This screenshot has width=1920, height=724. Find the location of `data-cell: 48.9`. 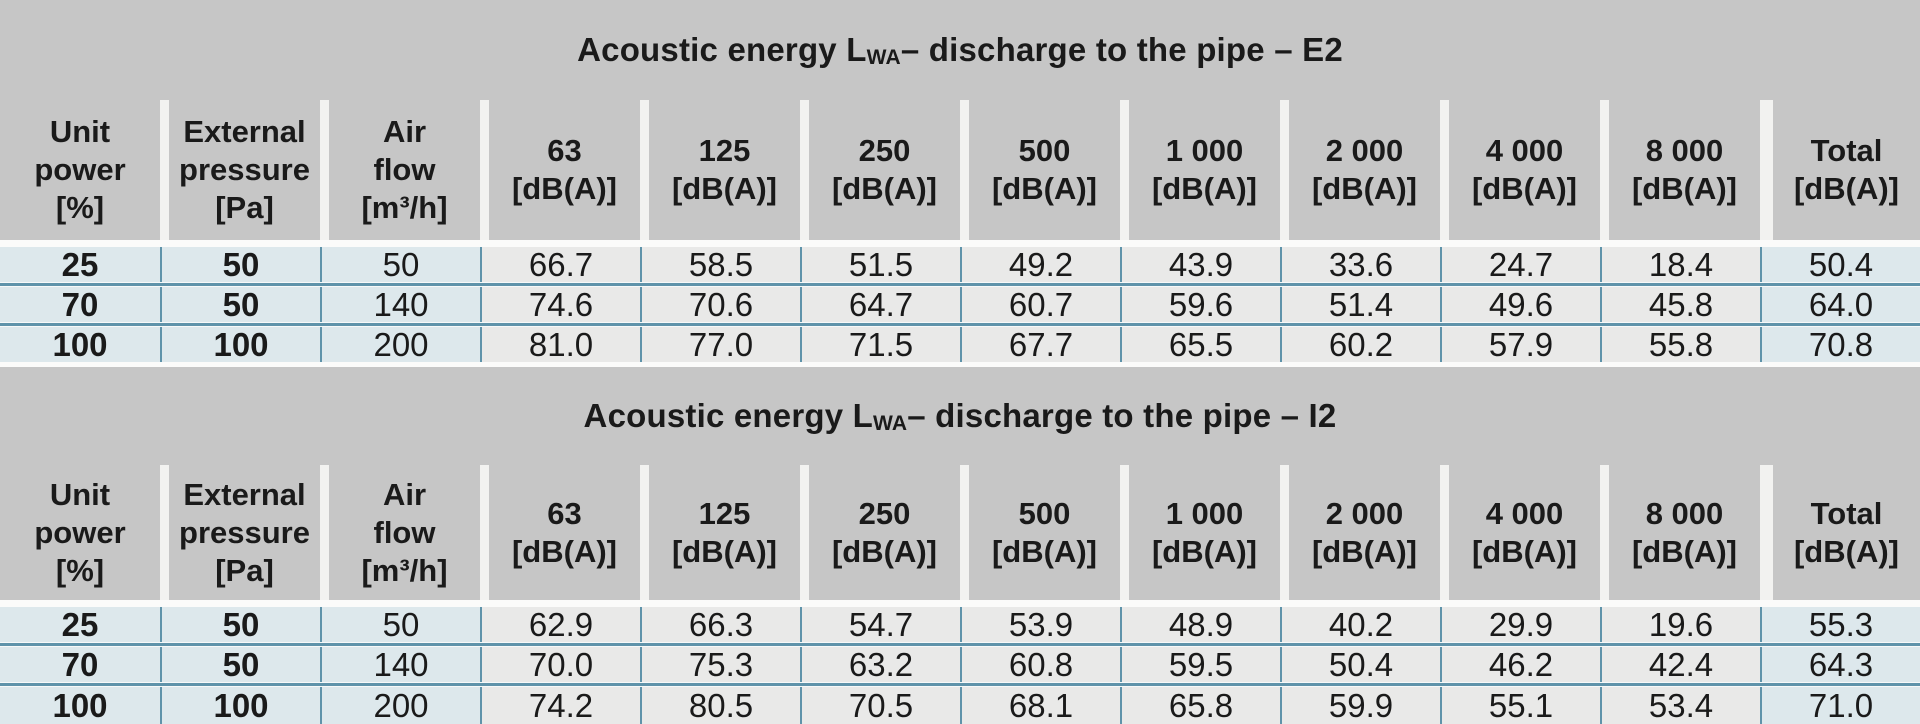

data-cell: 48.9 is located at coordinates (1200, 624).